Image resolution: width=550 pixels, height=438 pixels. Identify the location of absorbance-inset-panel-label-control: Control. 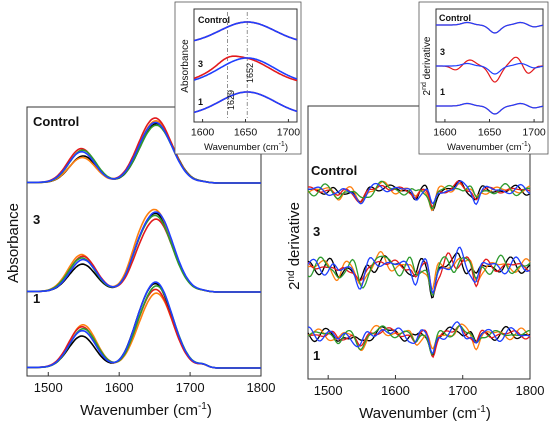
(214, 20).